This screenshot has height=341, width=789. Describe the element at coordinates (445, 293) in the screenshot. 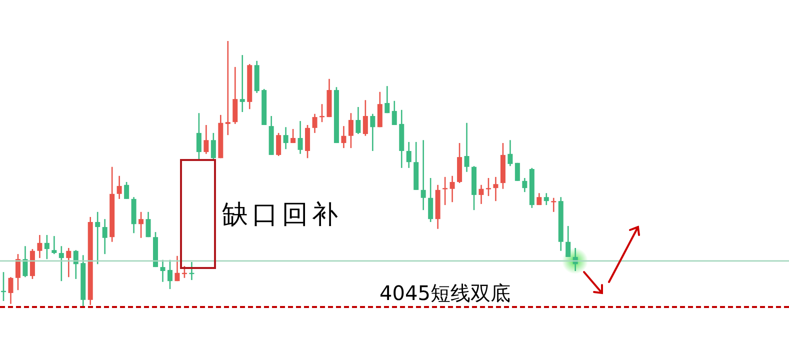

I see `ref-line-label: 4045短线双底` at that location.